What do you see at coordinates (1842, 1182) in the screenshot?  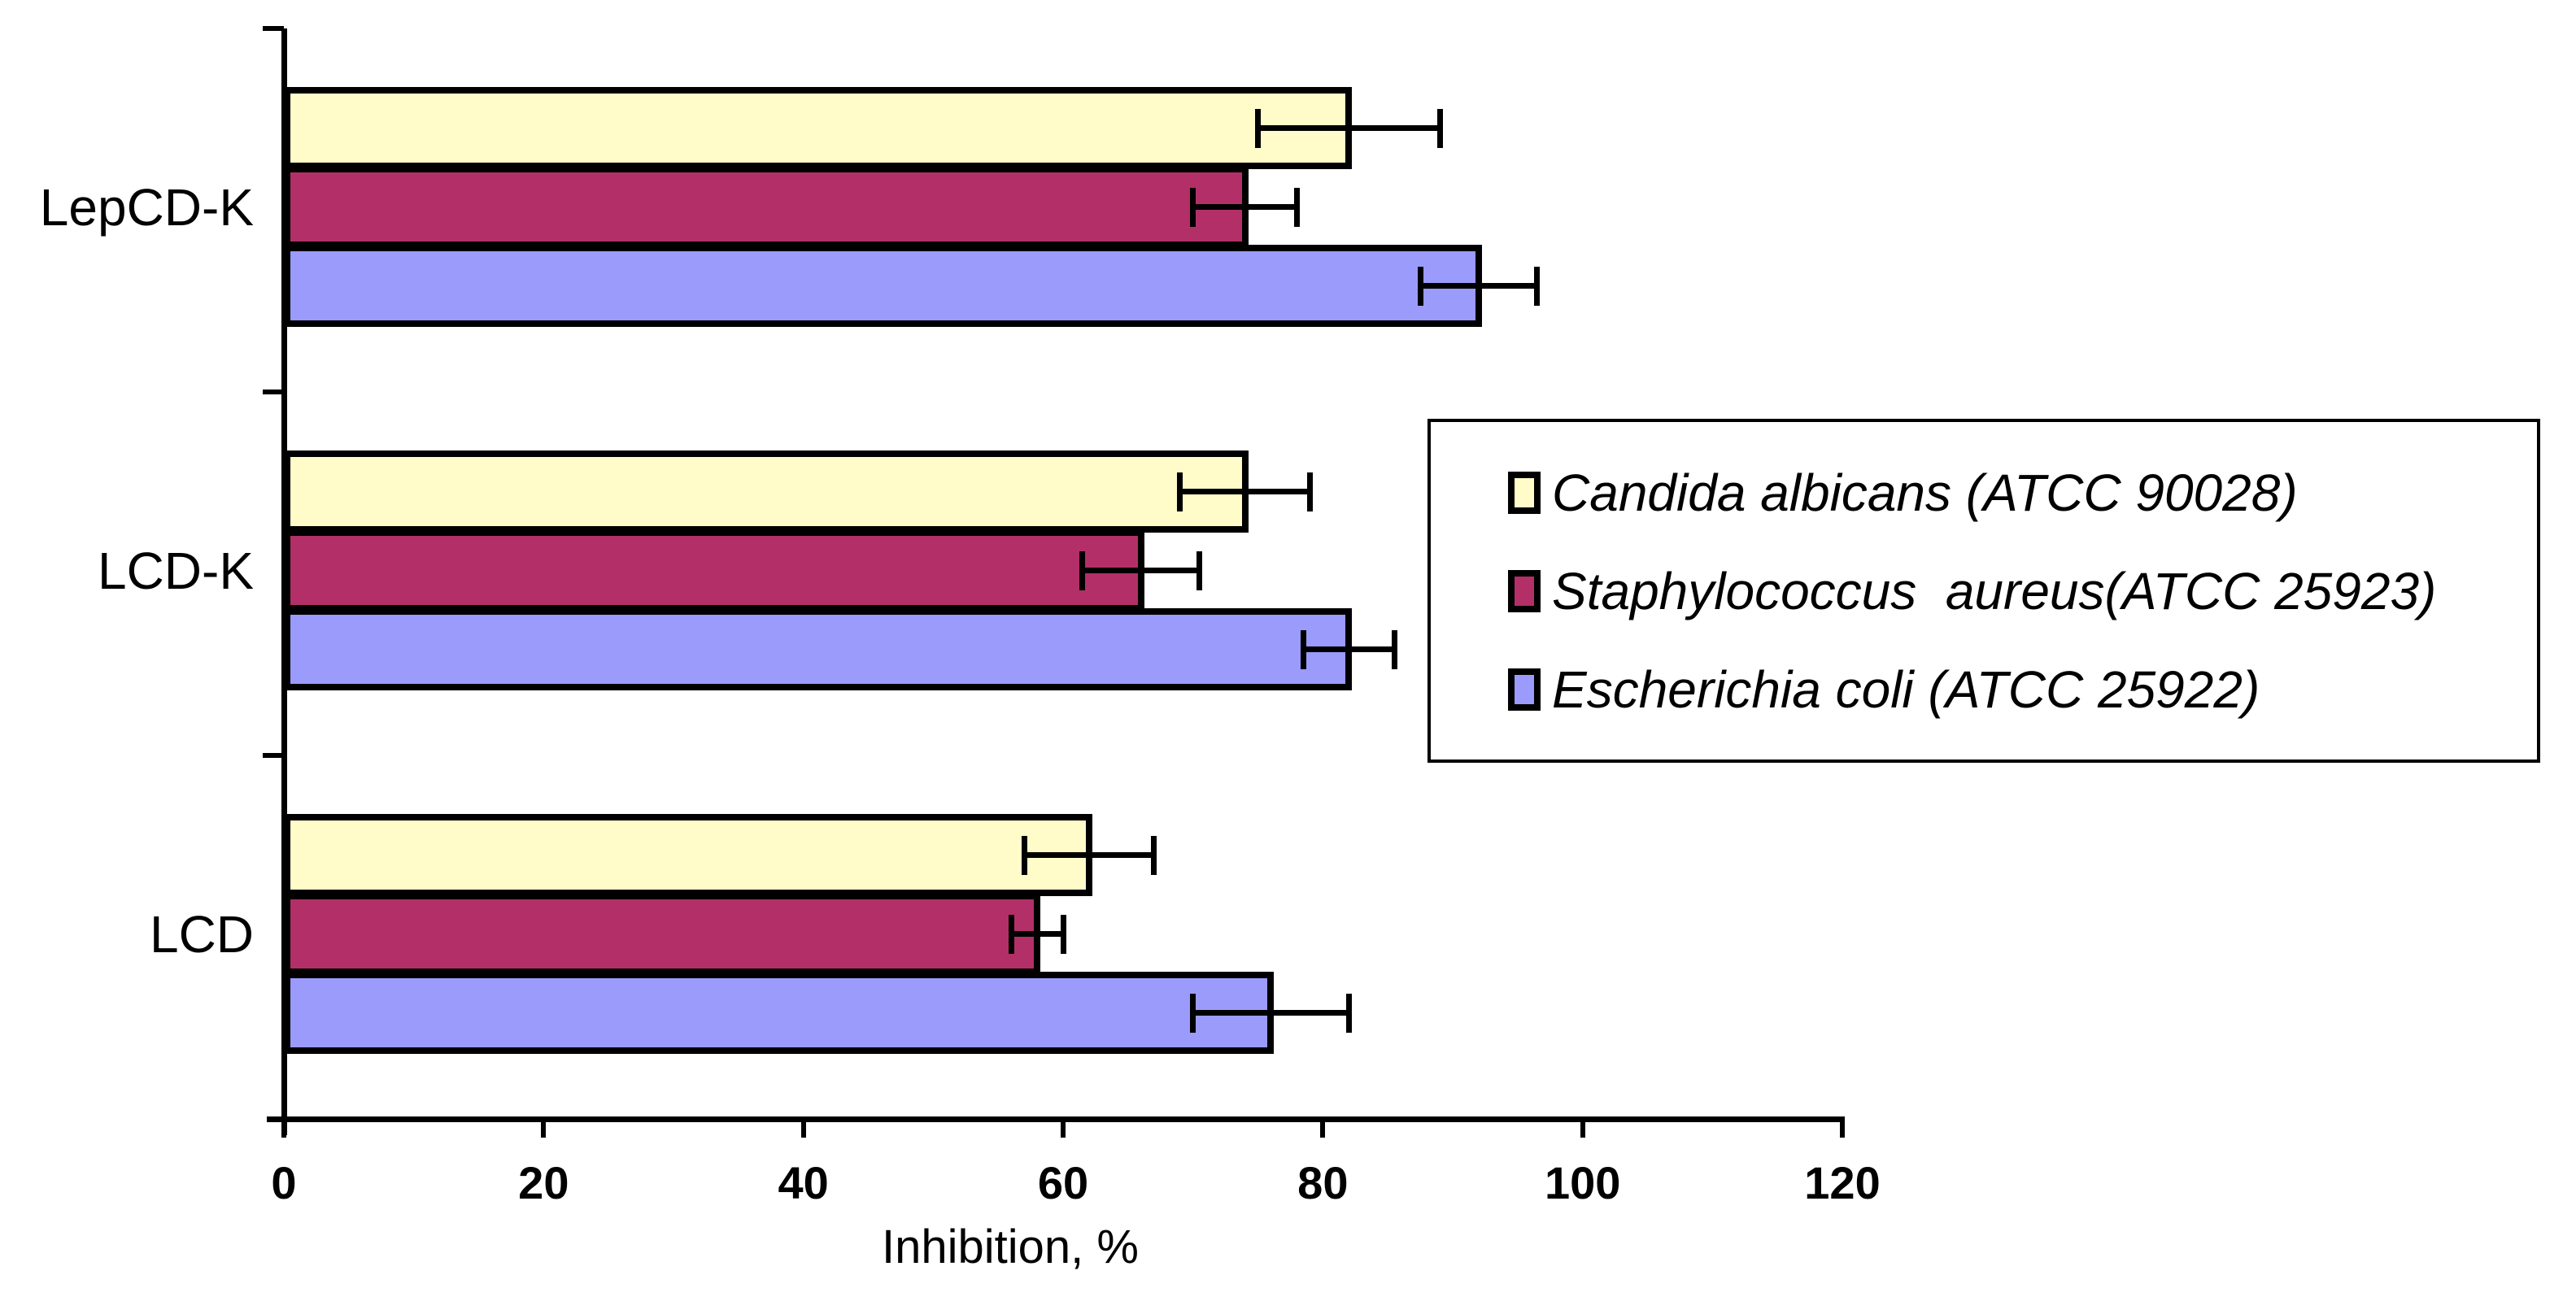 I see `x-axis-tick-label: 120` at bounding box center [1842, 1182].